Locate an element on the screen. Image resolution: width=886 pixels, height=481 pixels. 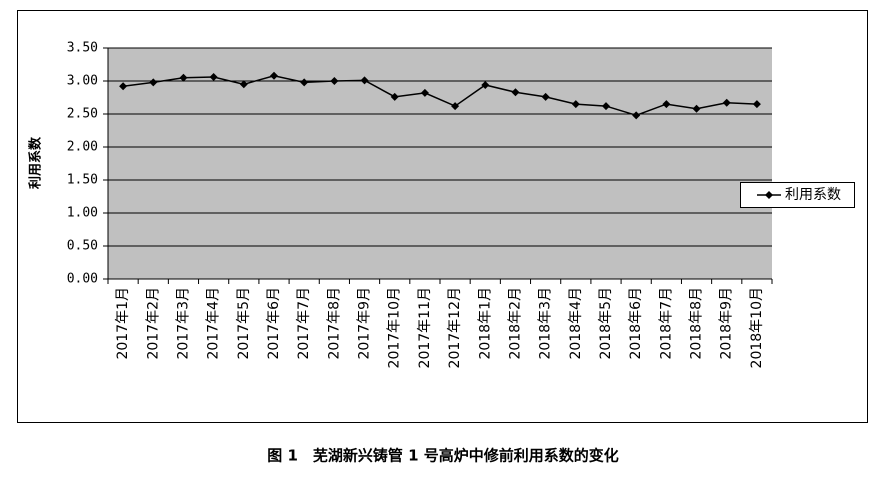
x-tick-label: 2018年6月 is located at coordinates (636, 323).